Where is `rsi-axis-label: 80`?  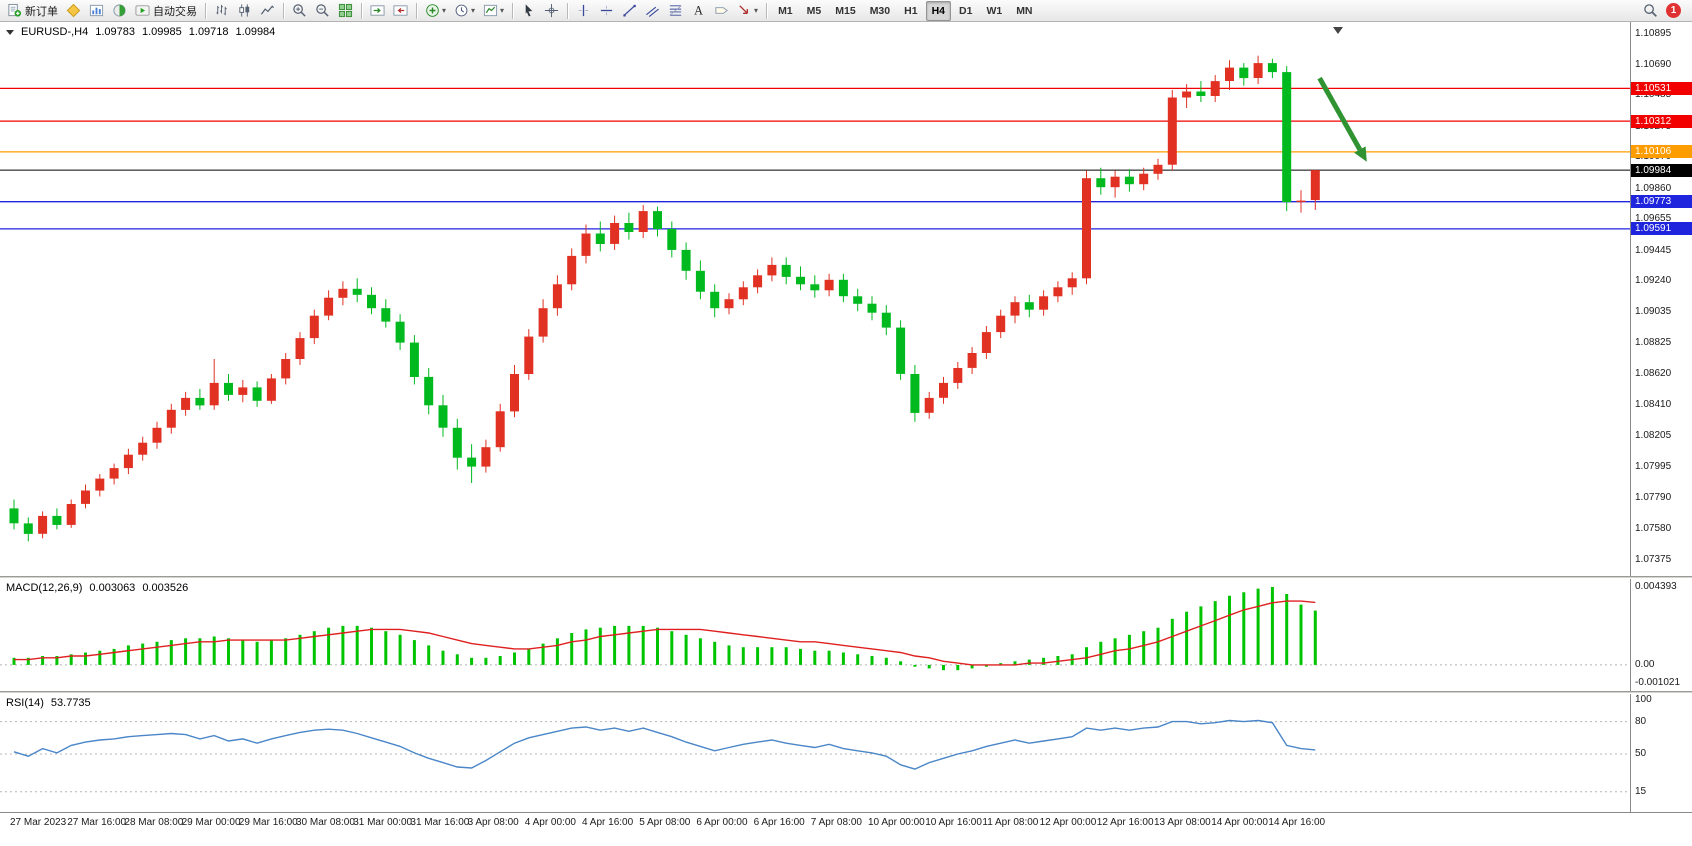 rsi-axis-label: 80 is located at coordinates (1641, 721).